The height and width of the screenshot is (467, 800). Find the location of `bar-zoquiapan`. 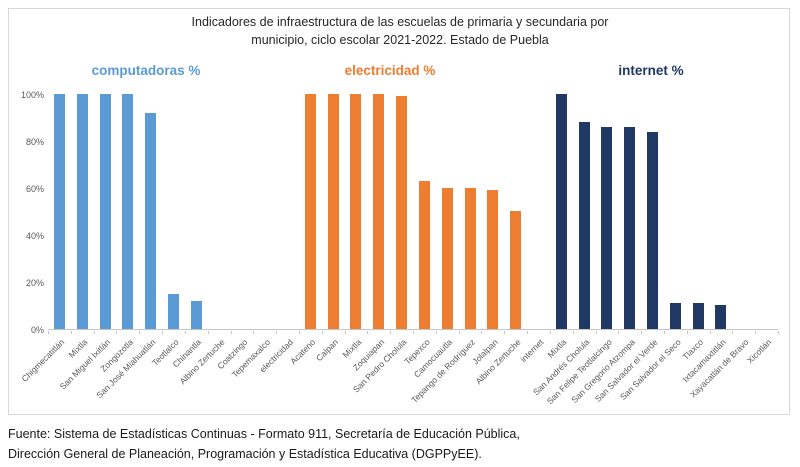

bar-zoquiapan is located at coordinates (379, 211).